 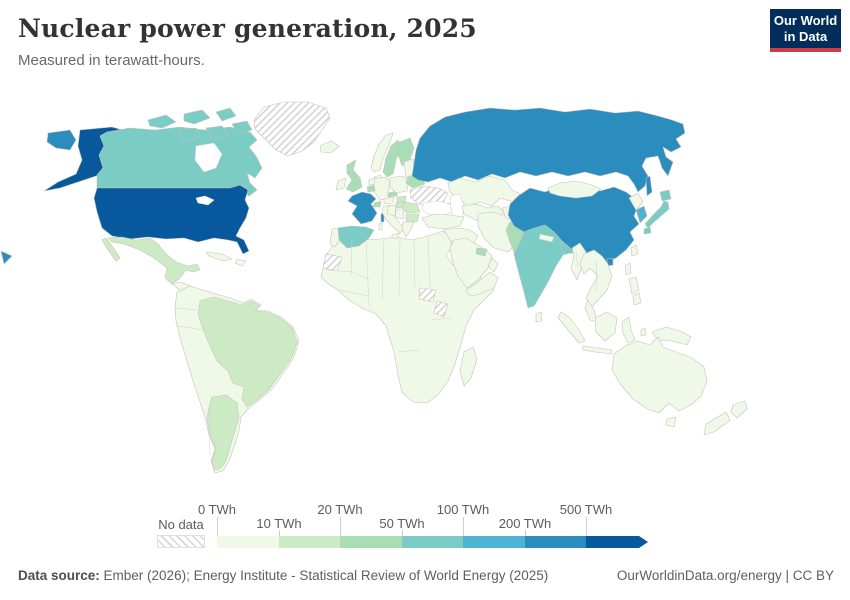 What do you see at coordinates (443, 221) in the screenshot?
I see `country-turkey` at bounding box center [443, 221].